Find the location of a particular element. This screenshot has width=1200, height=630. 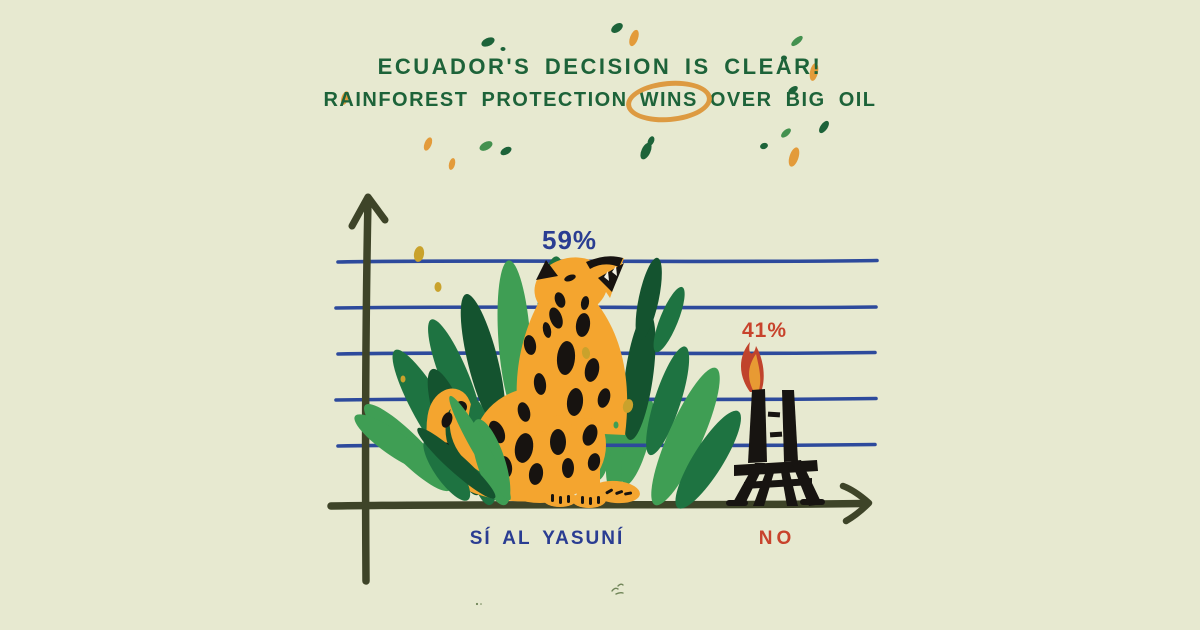

chart-title-line2: RAINFOREST PROTECTION WINS OVER BIG OIL is located at coordinates (600, 100).